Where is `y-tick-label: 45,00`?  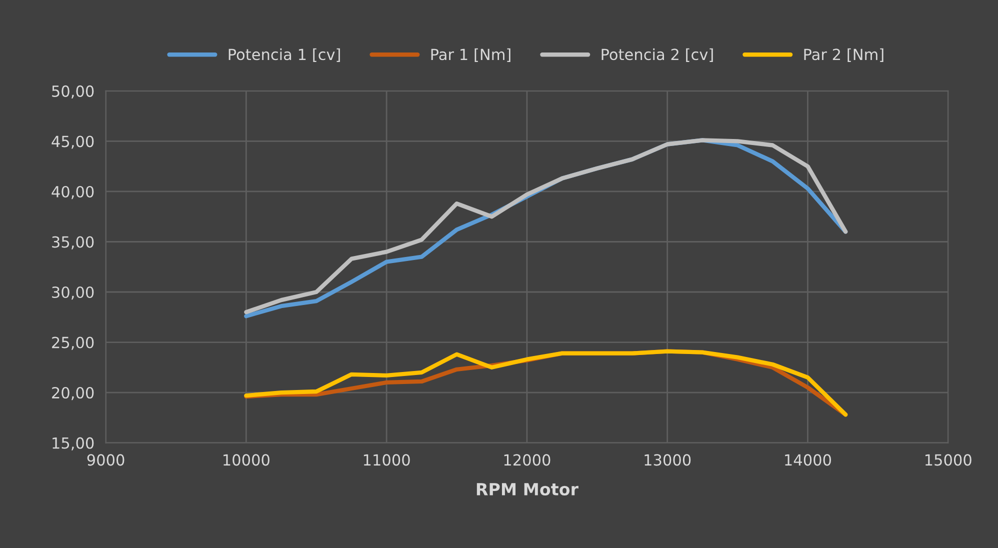
y-tick-label: 45,00 is located at coordinates (73, 142).